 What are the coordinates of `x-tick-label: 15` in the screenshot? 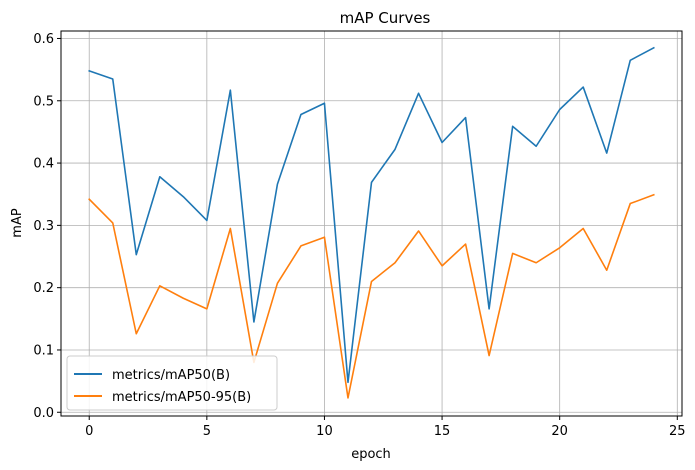 It's located at (442, 431).